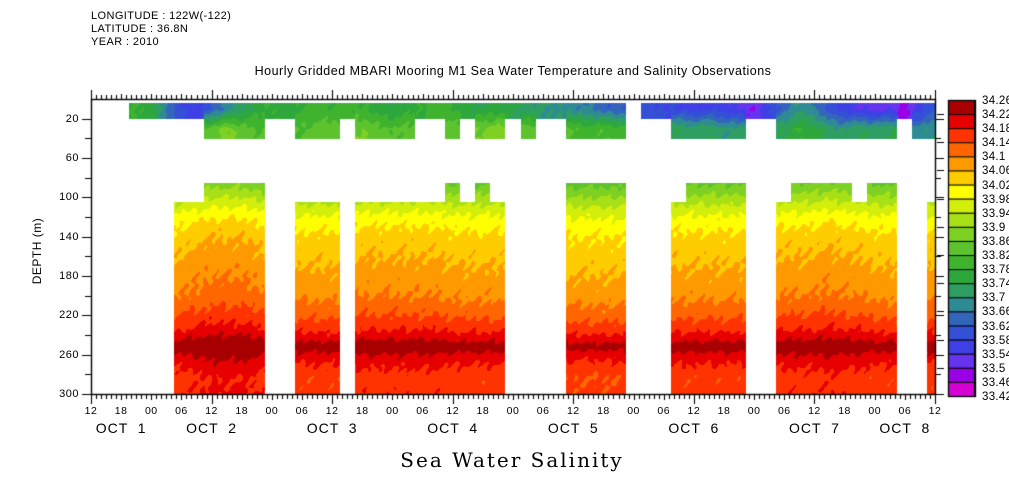 This screenshot has width=1009, height=504. I want to click on bottom-axis-title: Sea Water Salinity, so click(512, 460).